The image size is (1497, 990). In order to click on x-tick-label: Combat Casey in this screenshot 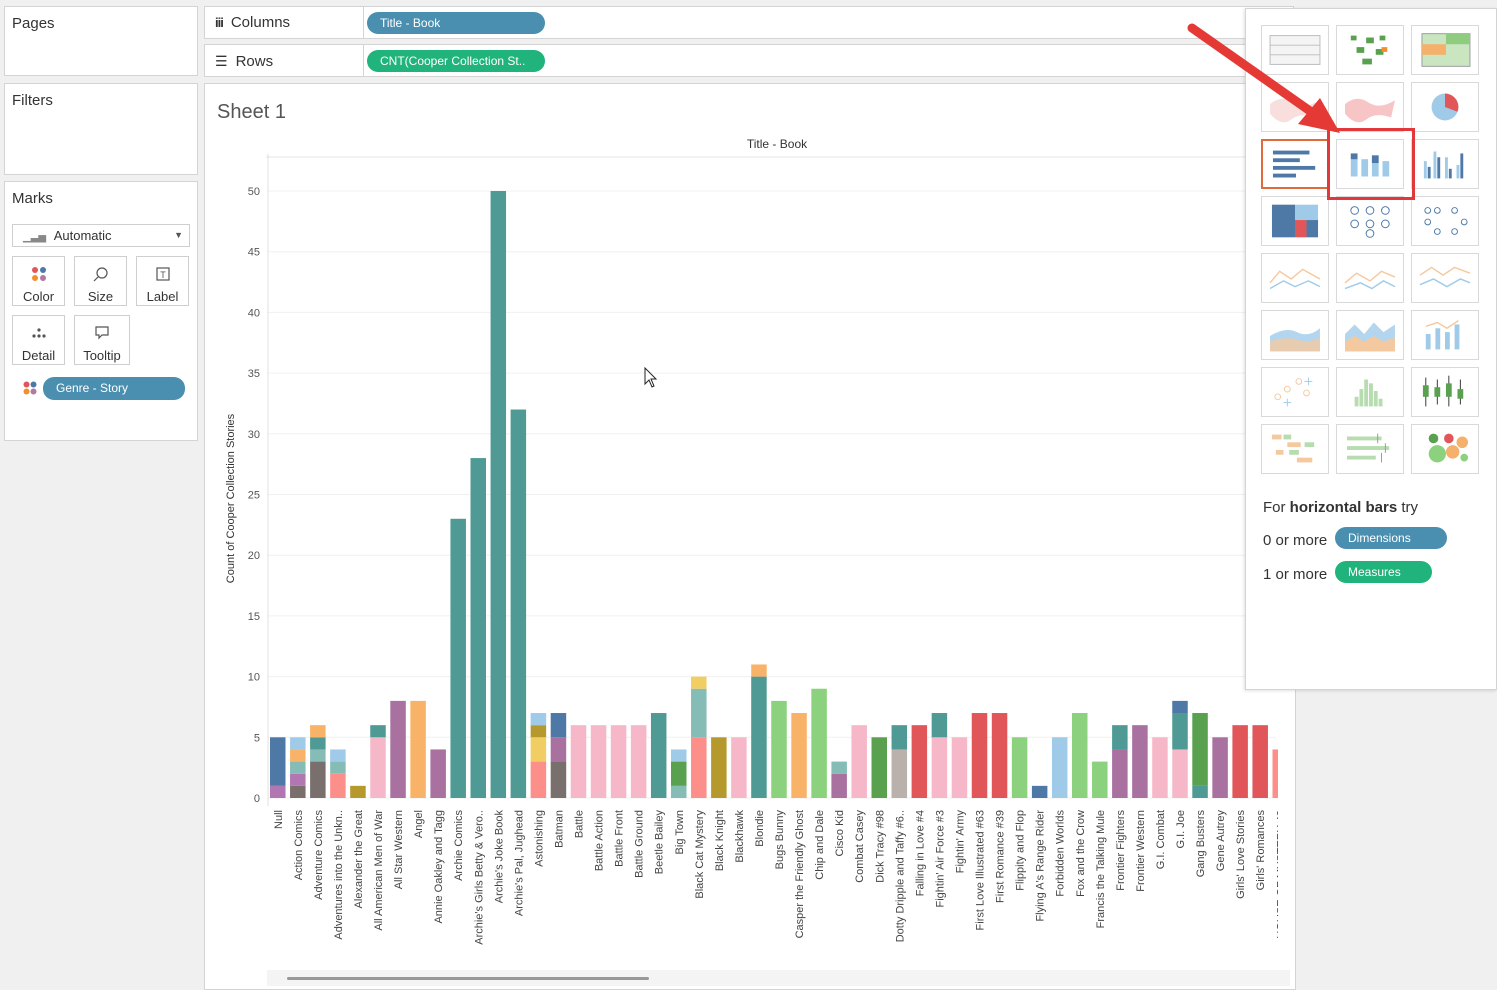, I will do `click(860, 846)`.